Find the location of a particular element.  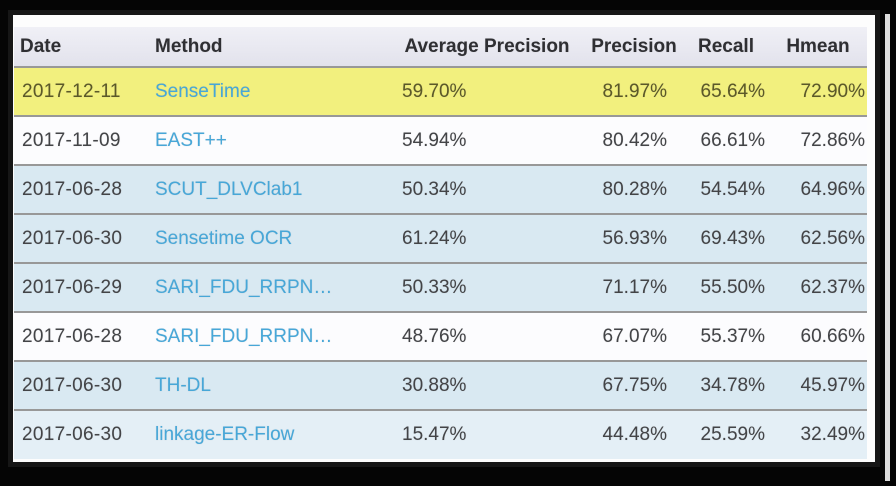

cell-date: 2017-11-09 is located at coordinates (81, 140).